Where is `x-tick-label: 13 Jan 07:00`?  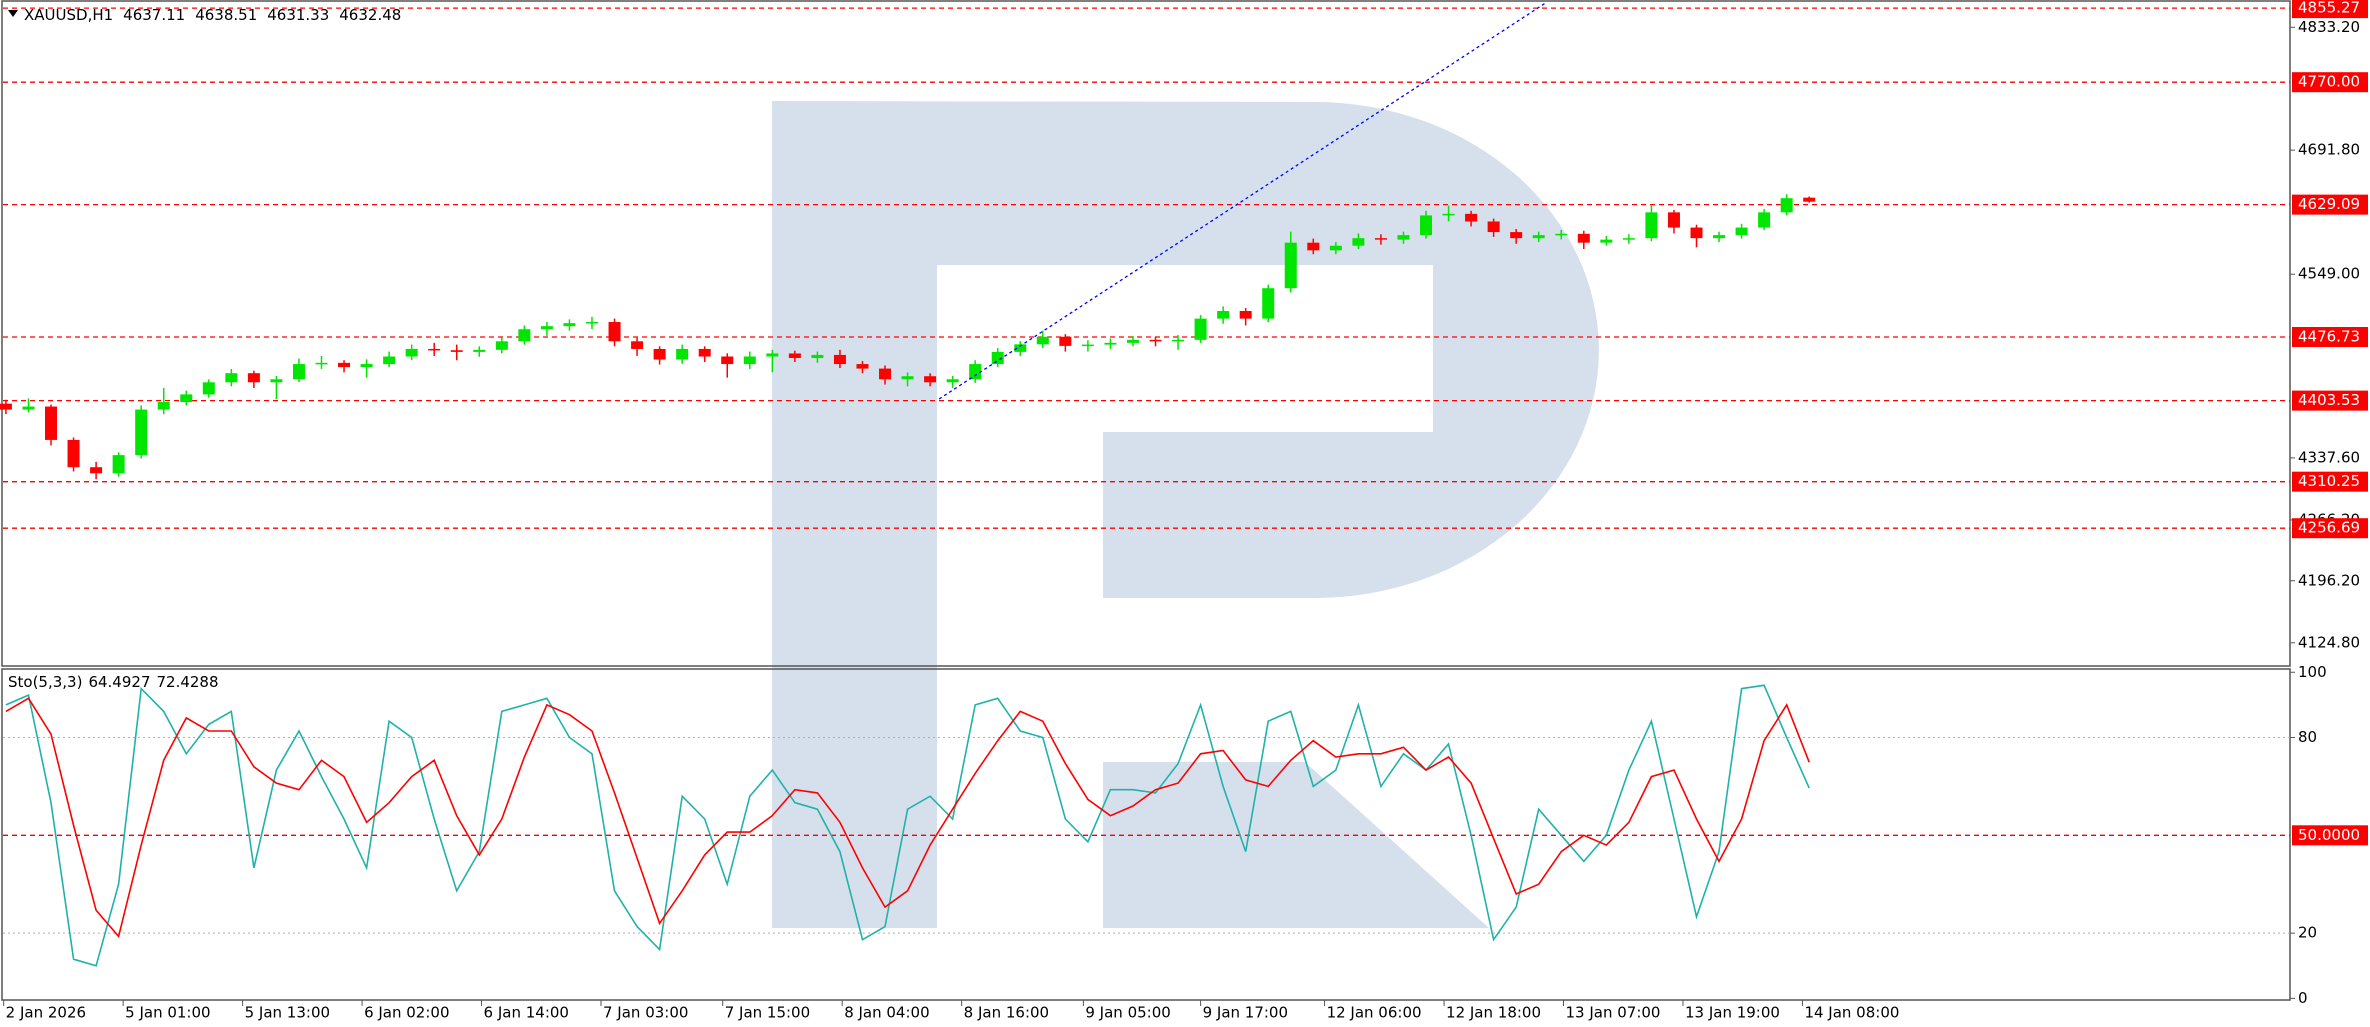 x-tick-label: 13 Jan 07:00 is located at coordinates (1613, 1013).